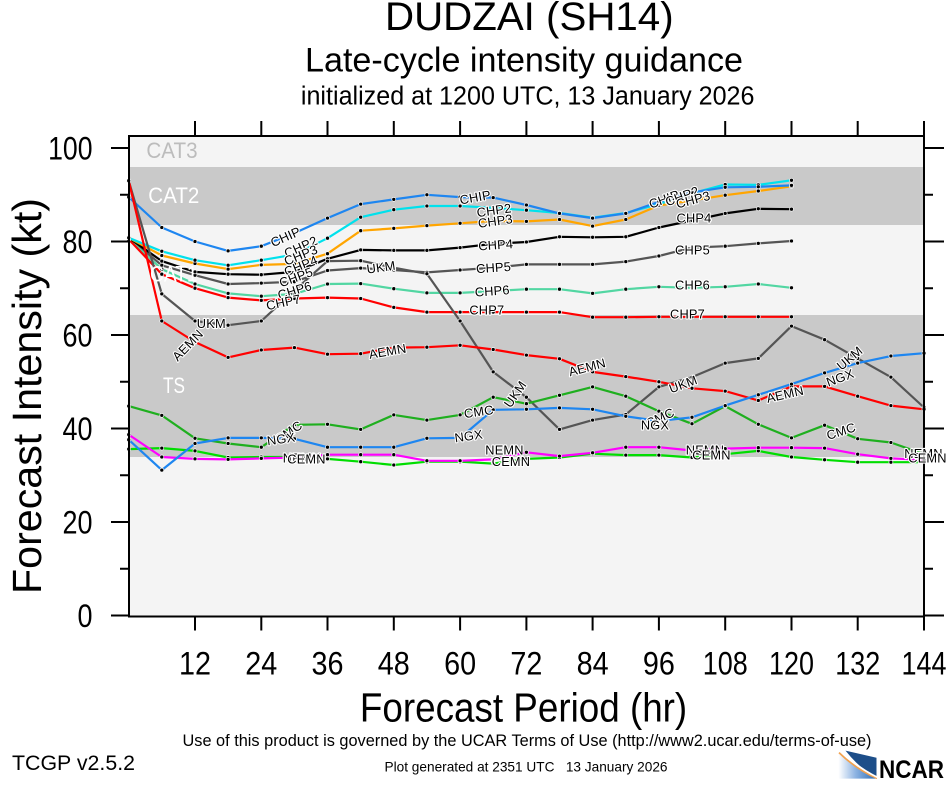 This screenshot has height=785, width=946. I want to click on svg-text: 48, so click(394, 663).